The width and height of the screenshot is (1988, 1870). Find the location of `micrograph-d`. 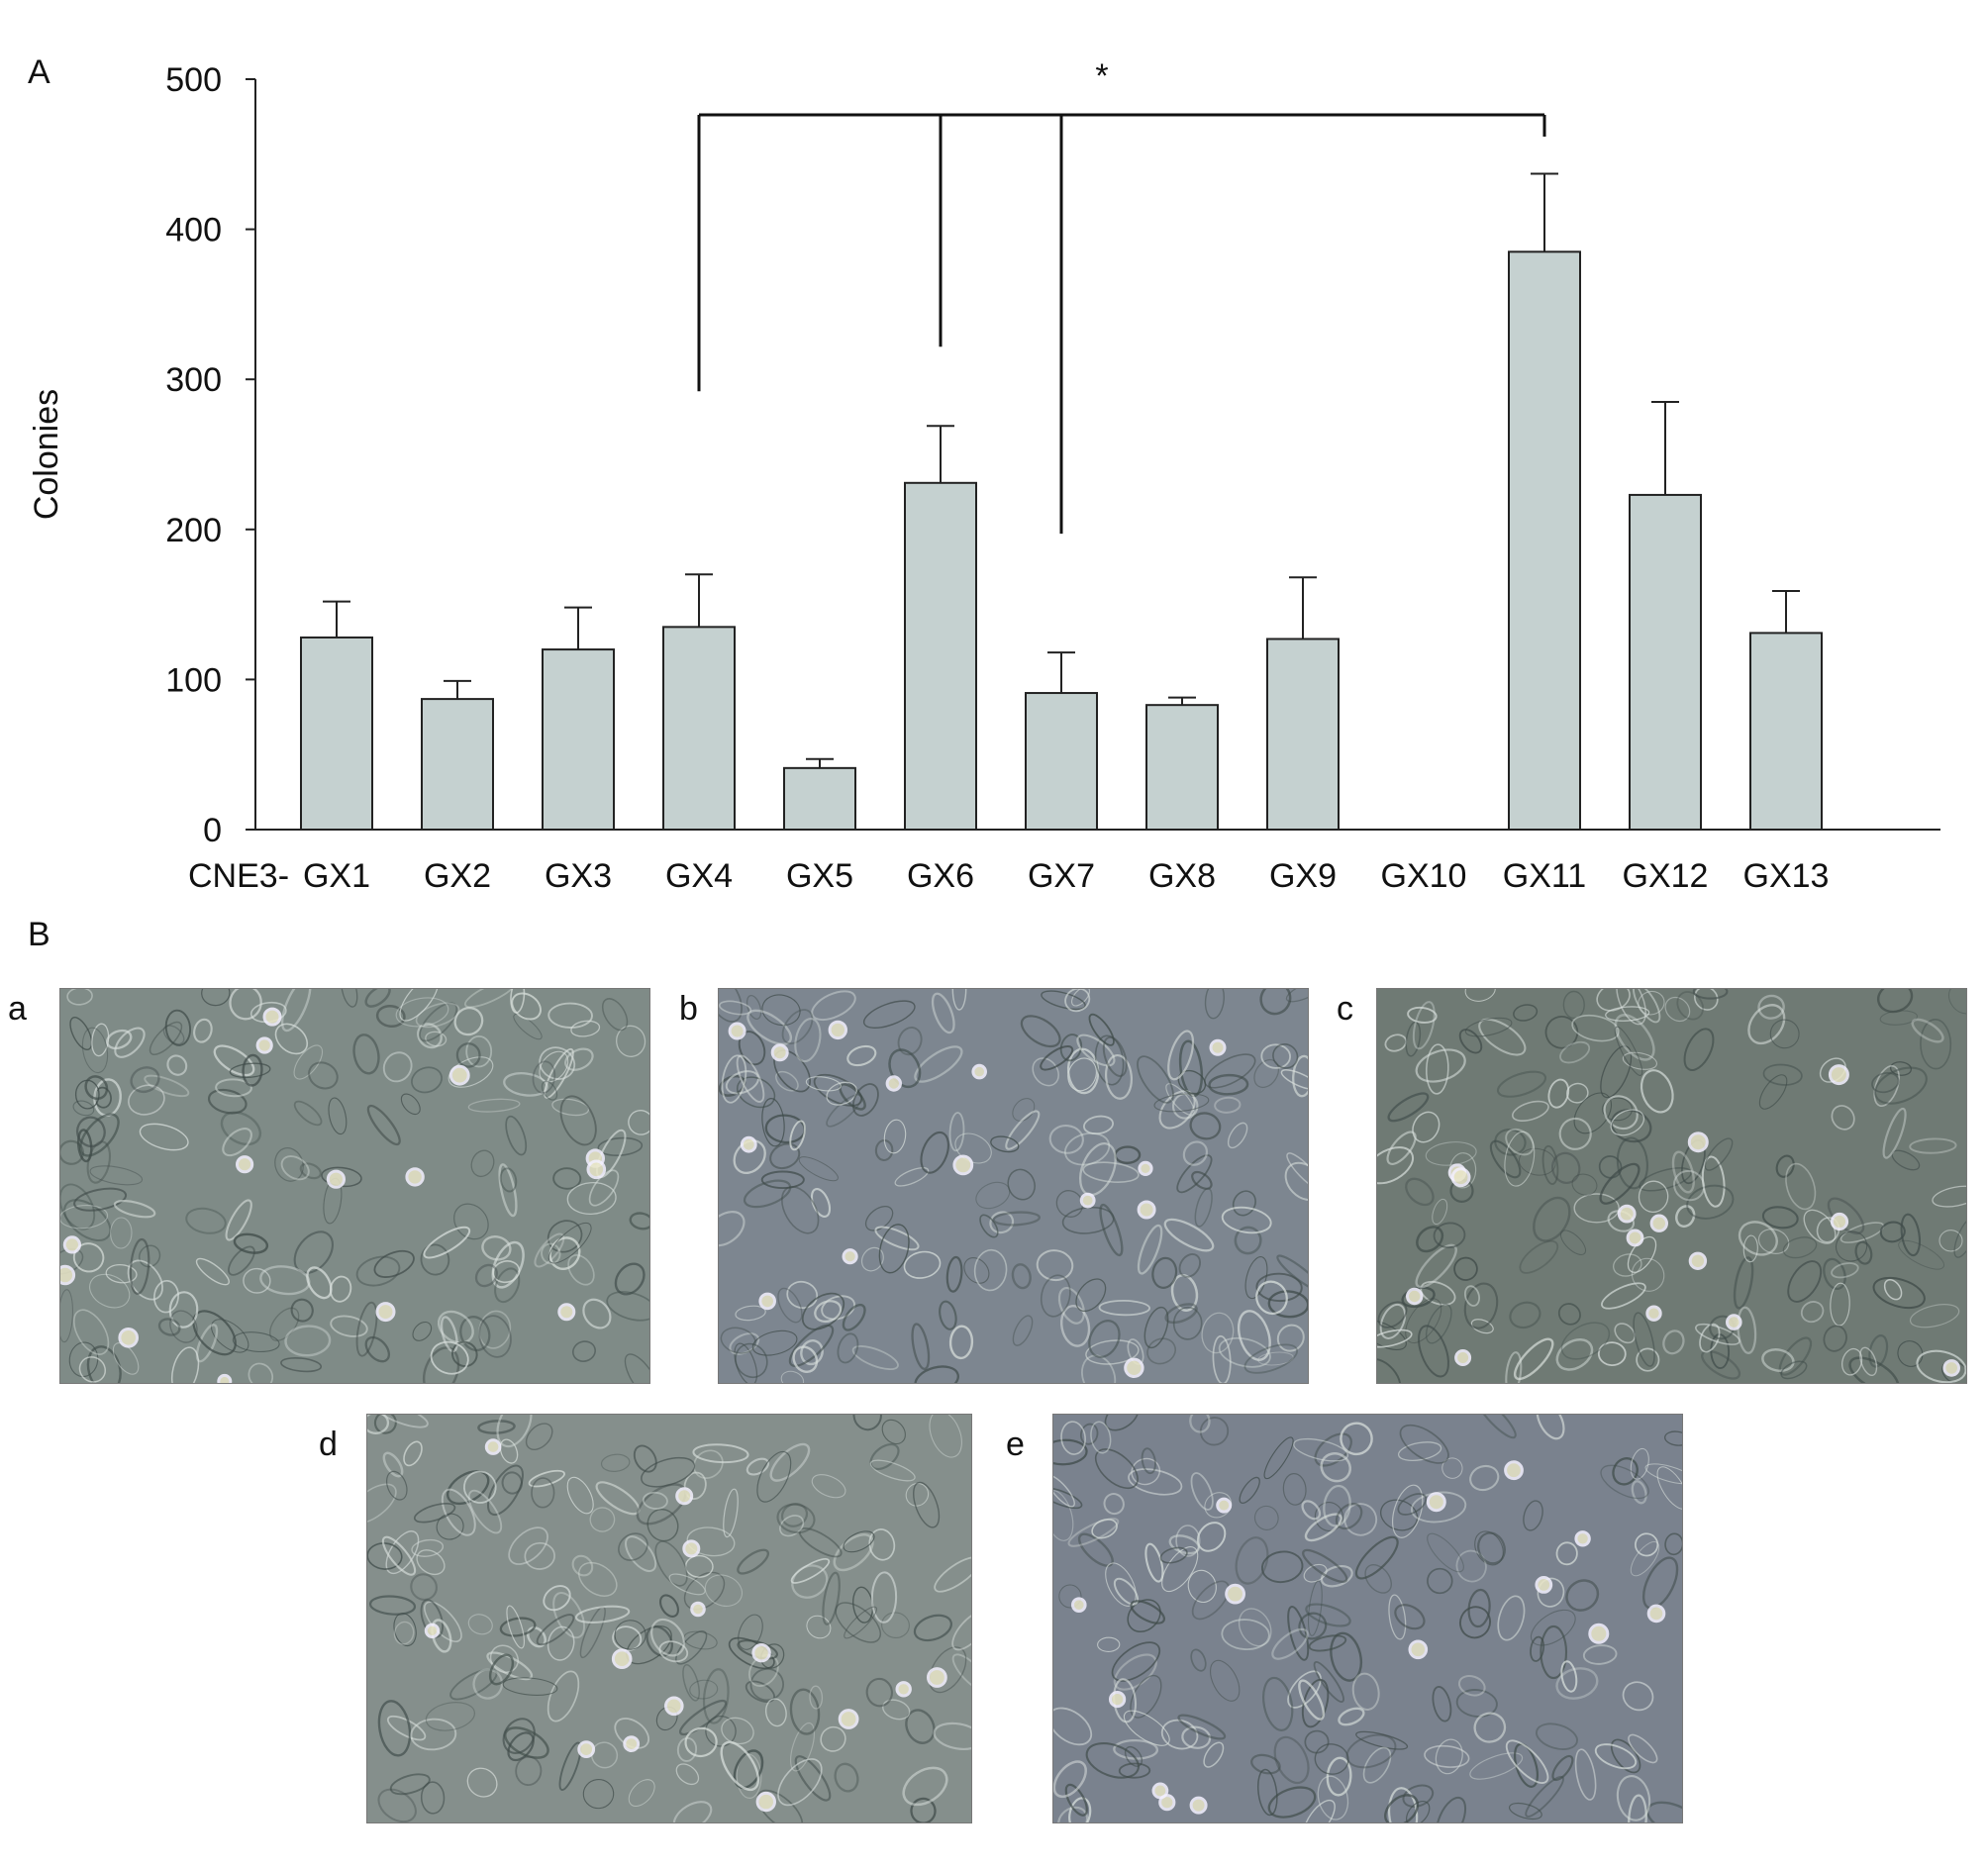

micrograph-d is located at coordinates (669, 1618).